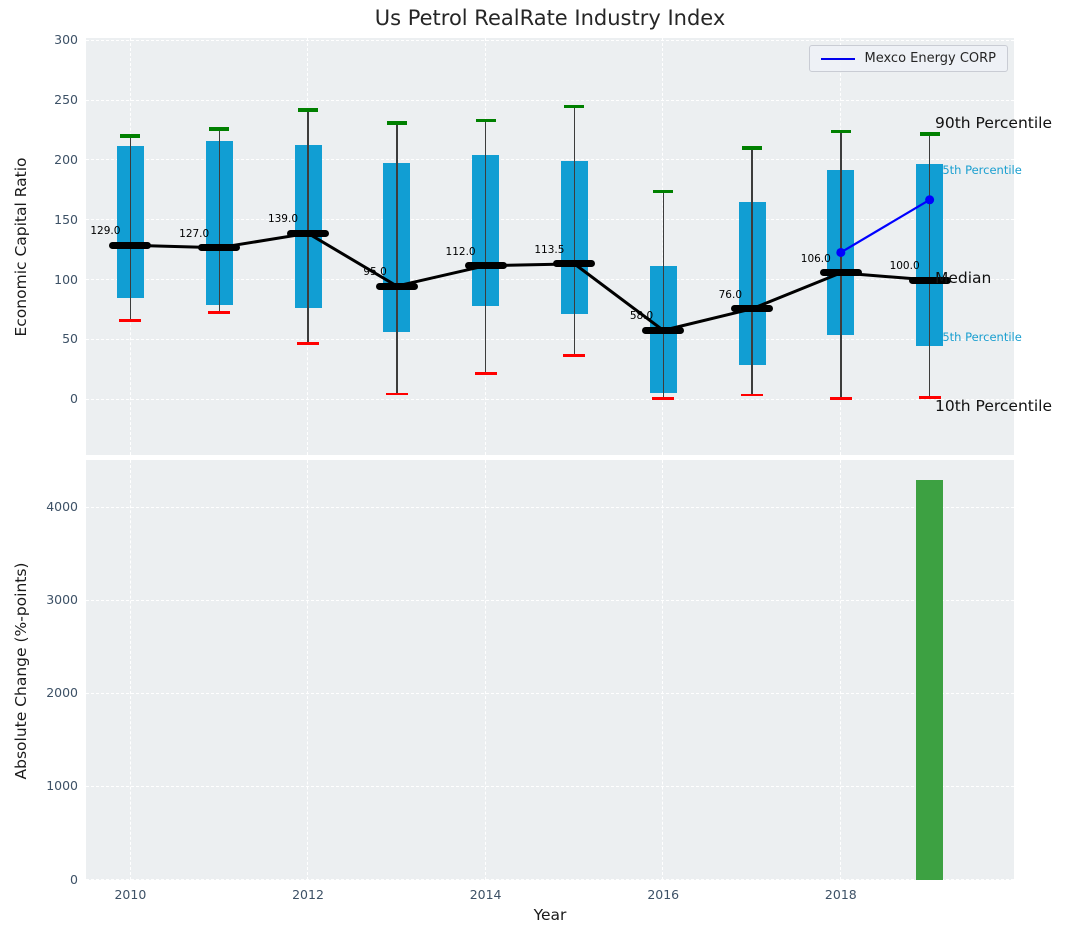 The width and height of the screenshot is (1072, 942). Describe the element at coordinates (885, 226) in the screenshot. I see `company-line-mexco-energy-corp` at that location.